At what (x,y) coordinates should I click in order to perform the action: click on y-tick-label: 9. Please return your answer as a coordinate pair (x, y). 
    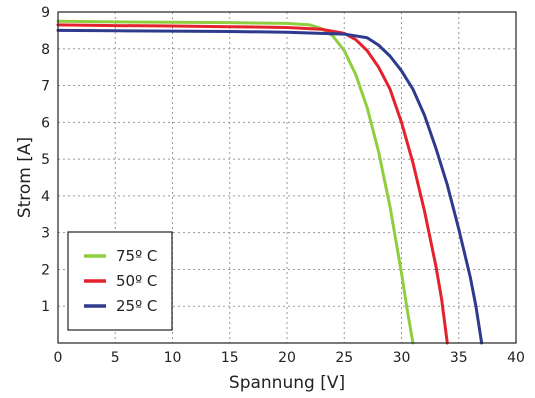
    Looking at the image, I should click on (45, 13).